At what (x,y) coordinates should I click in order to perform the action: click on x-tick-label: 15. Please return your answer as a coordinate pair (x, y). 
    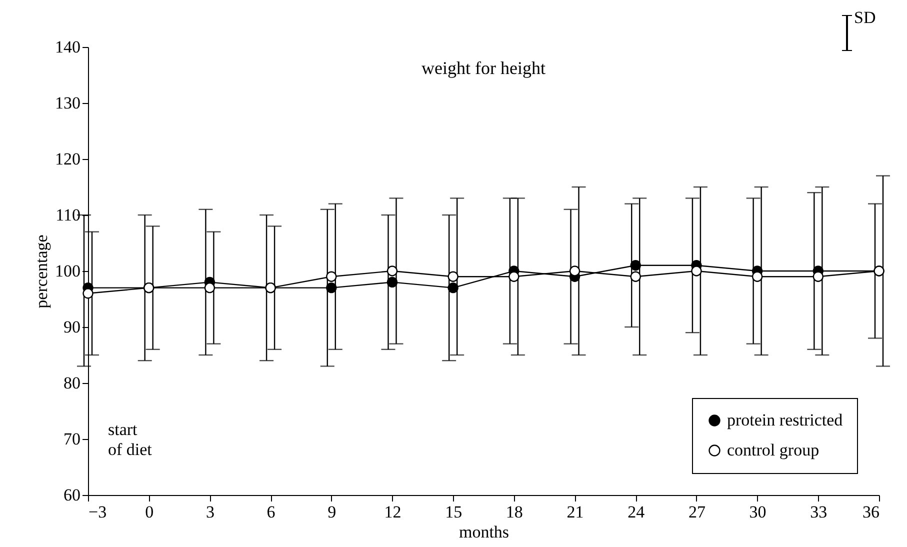
    Looking at the image, I should click on (453, 512).